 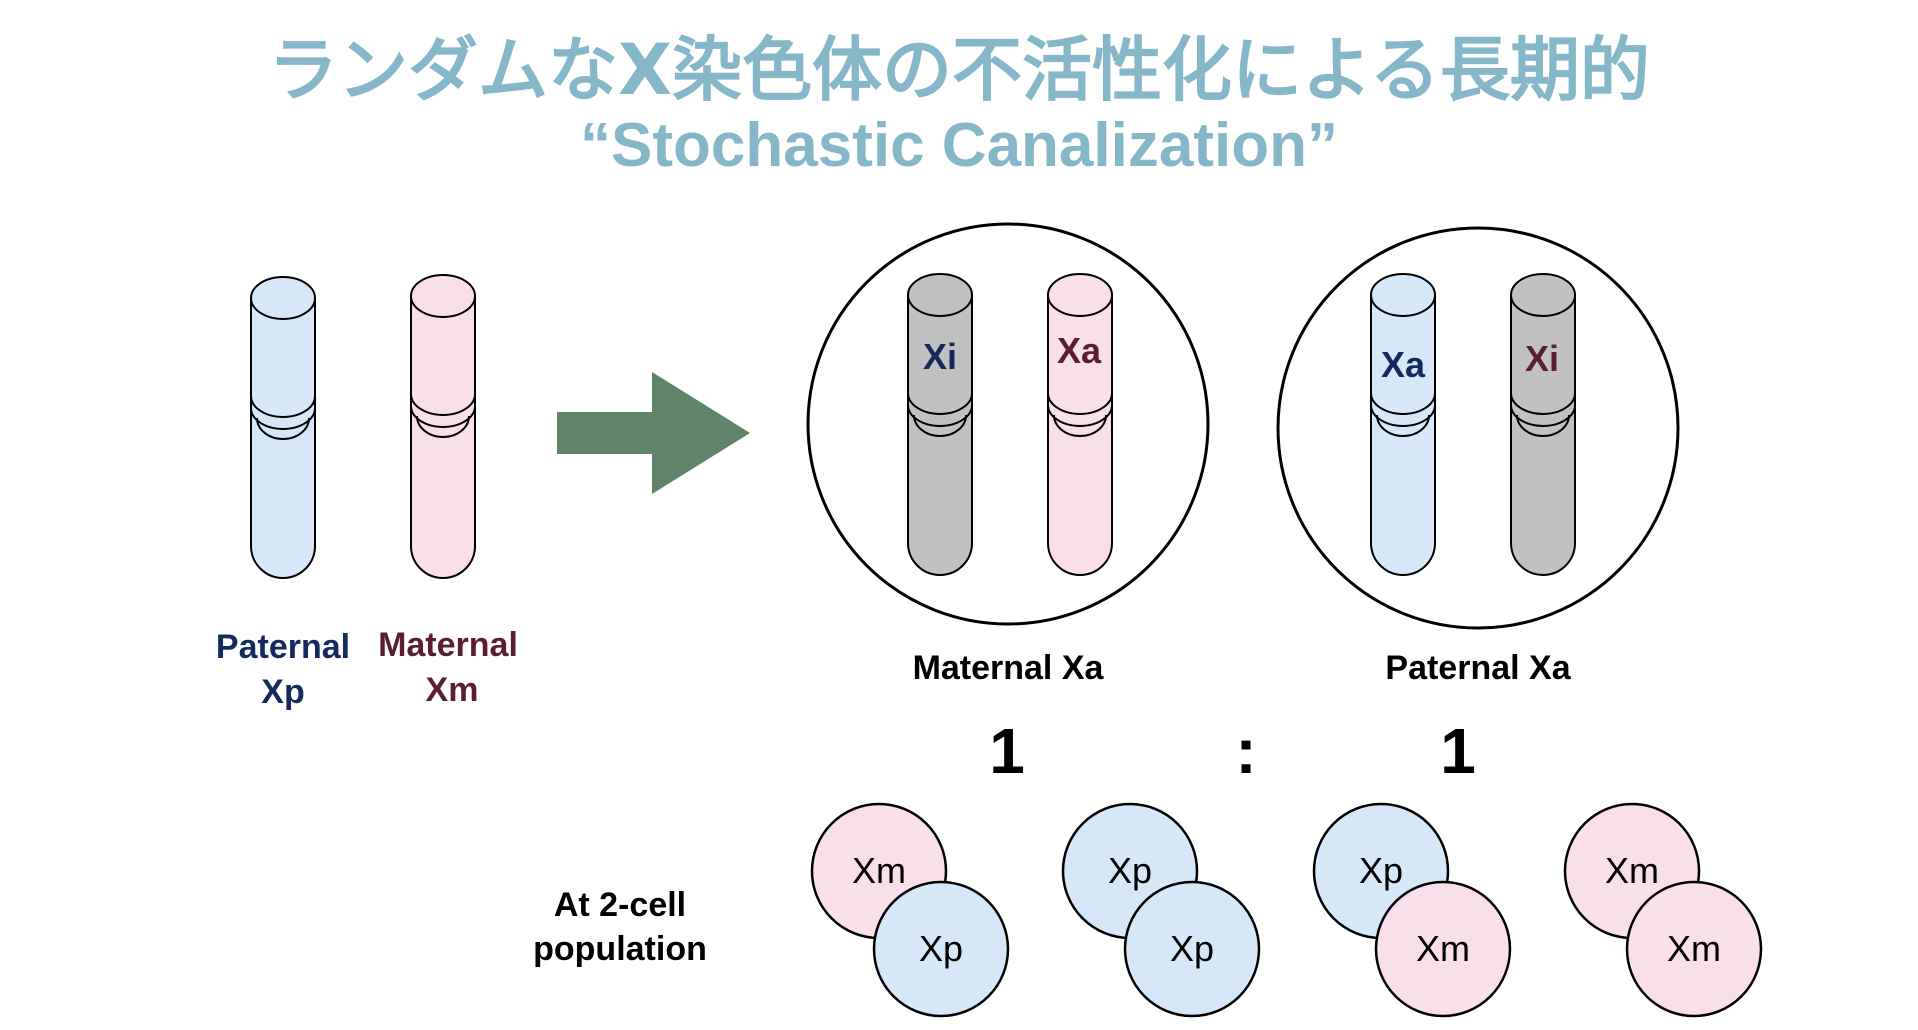 I want to click on cell-paternal-xa: Xa Xi, so click(x=1478, y=428).